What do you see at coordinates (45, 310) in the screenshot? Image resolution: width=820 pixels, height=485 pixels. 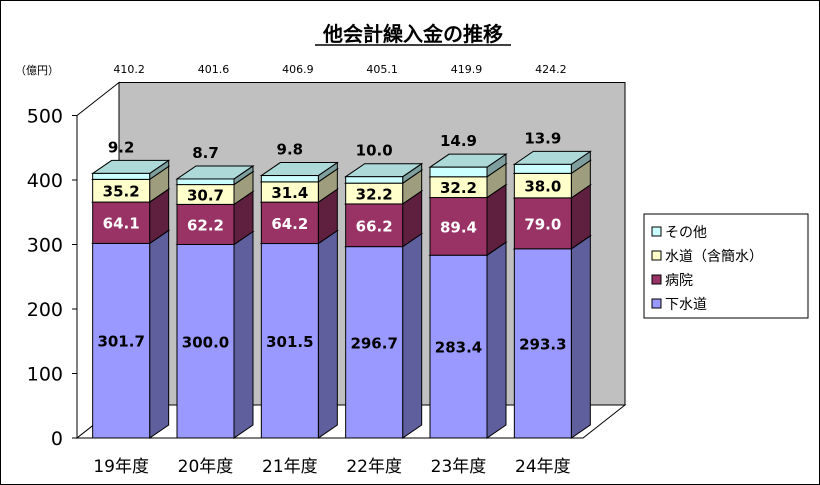 I see `y-tick-label: 200` at bounding box center [45, 310].